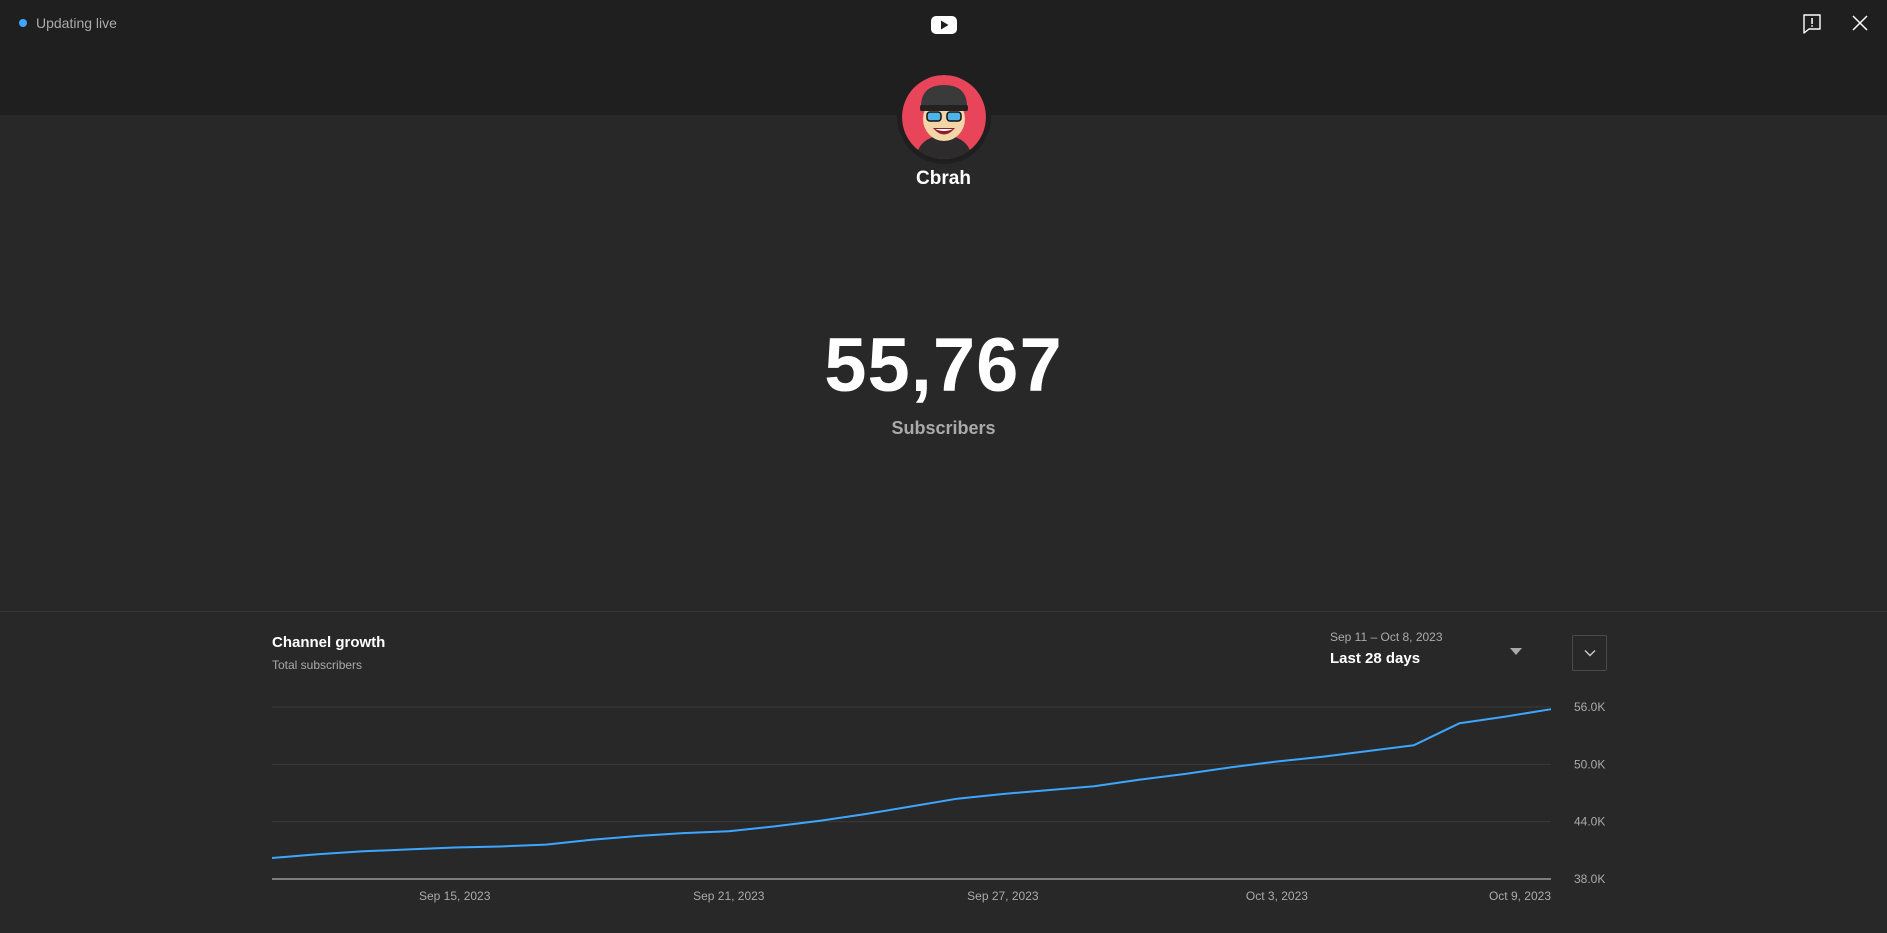 The width and height of the screenshot is (1887, 933). I want to click on y-tick-label: 56.0K, so click(1589, 707).